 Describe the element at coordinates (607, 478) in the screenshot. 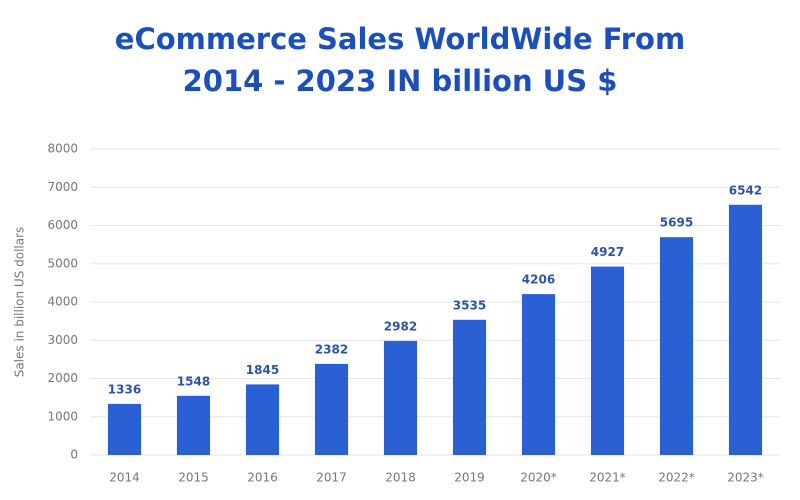

I see `x-tick-label: 2021*` at that location.